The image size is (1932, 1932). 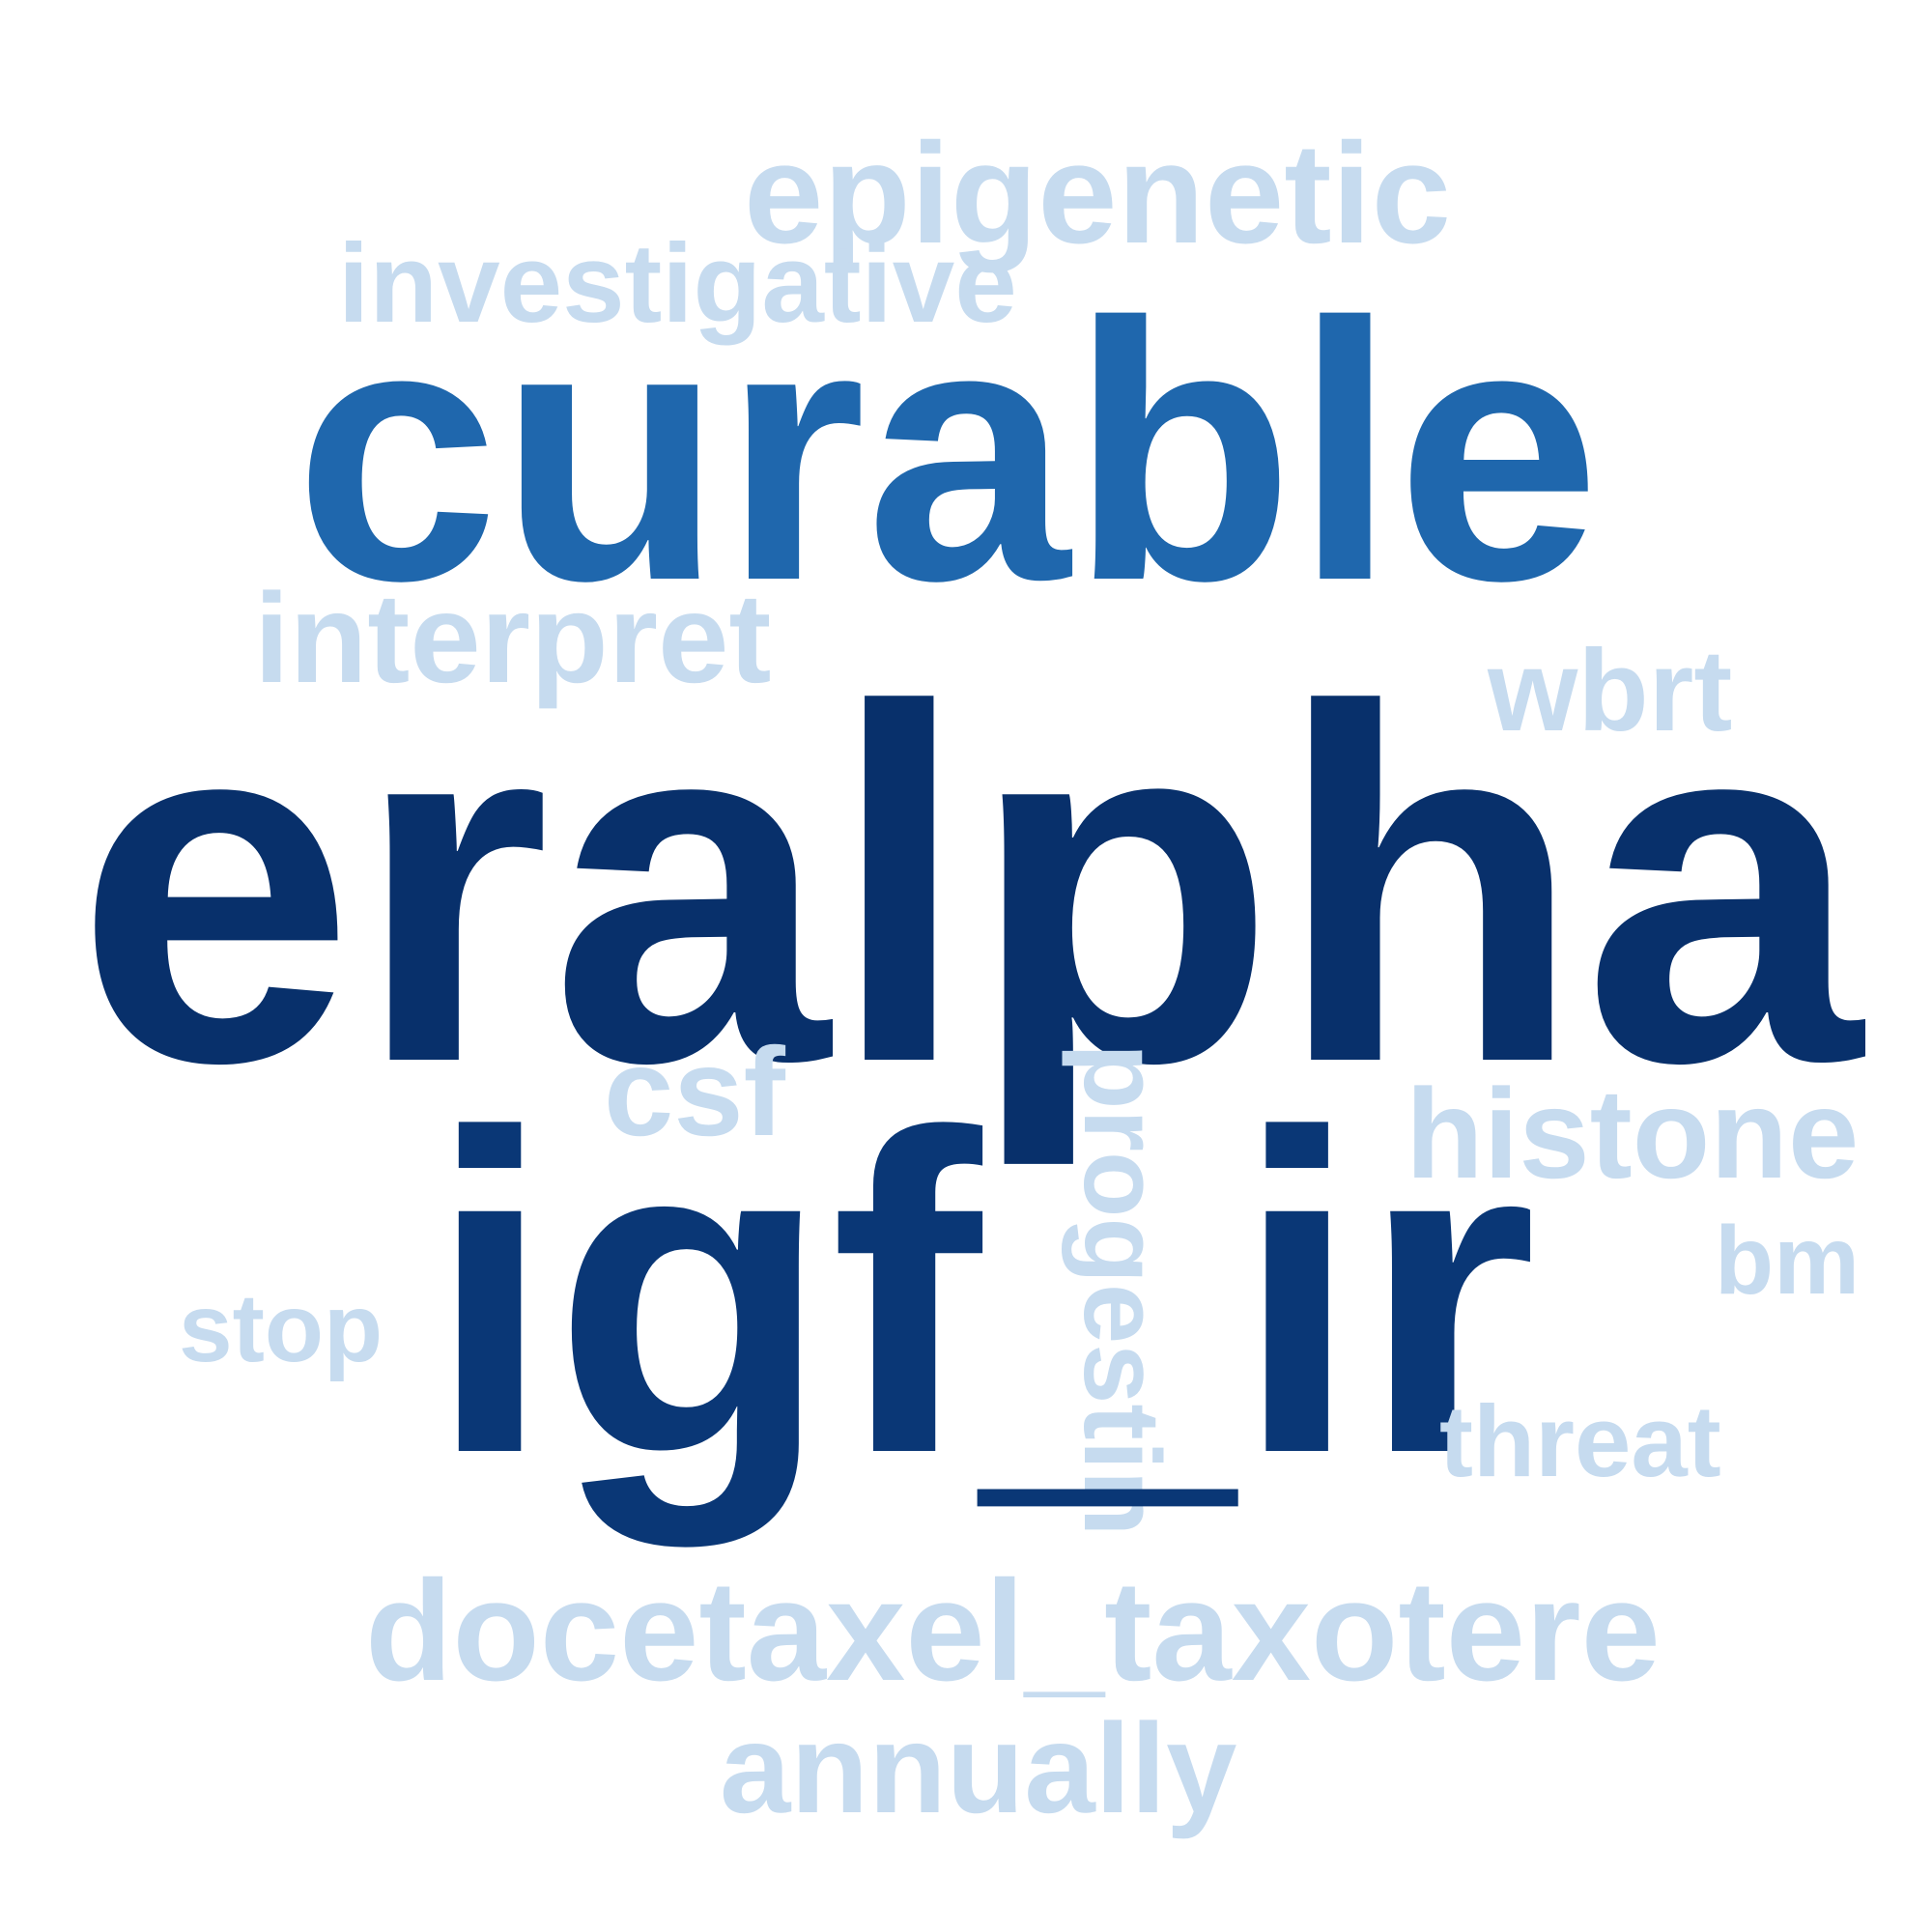 I want to click on word-bm: bm, so click(x=1787, y=1261).